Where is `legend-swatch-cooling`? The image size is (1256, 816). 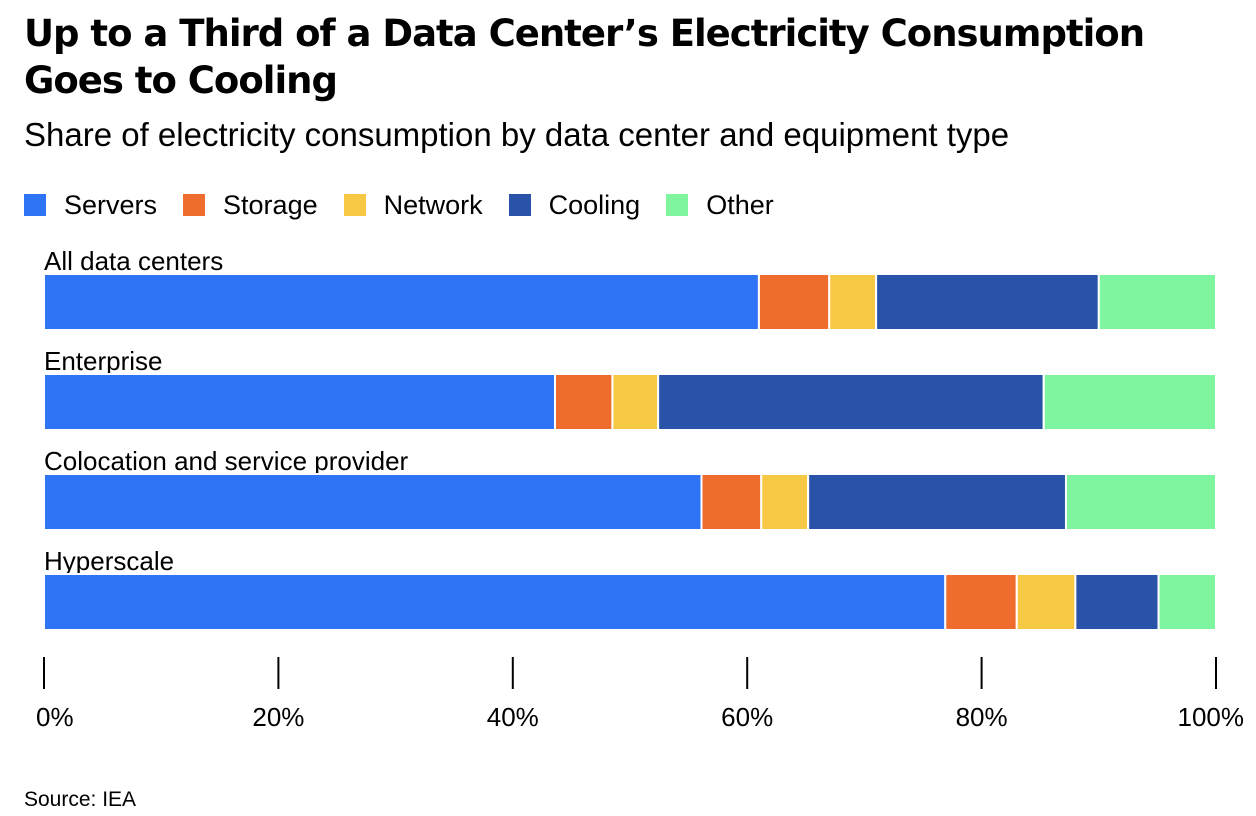
legend-swatch-cooling is located at coordinates (519, 205).